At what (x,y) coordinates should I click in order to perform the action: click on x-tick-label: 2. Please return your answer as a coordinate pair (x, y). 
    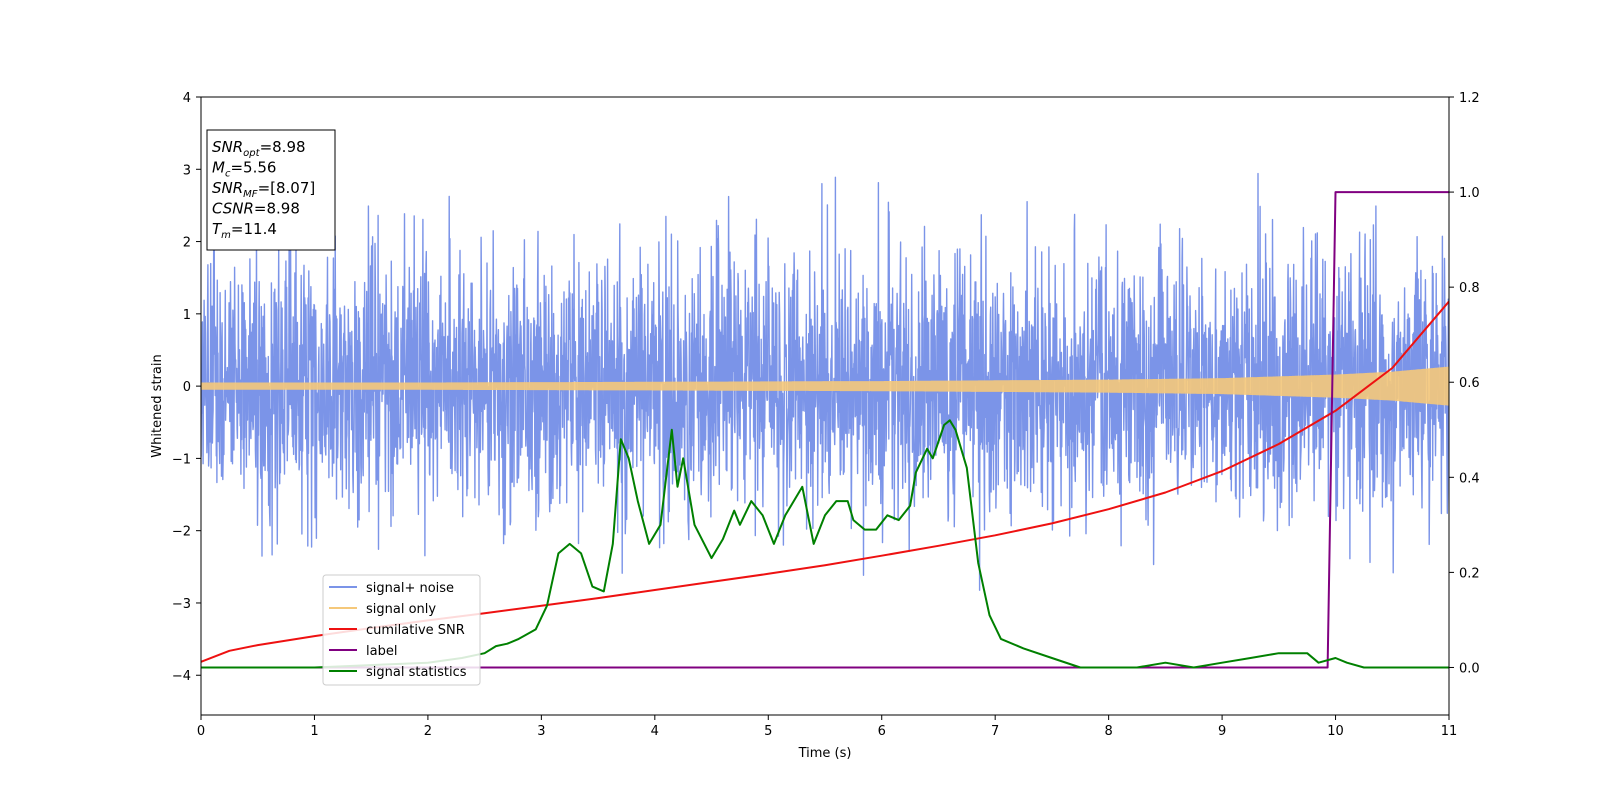
    Looking at the image, I should click on (428, 731).